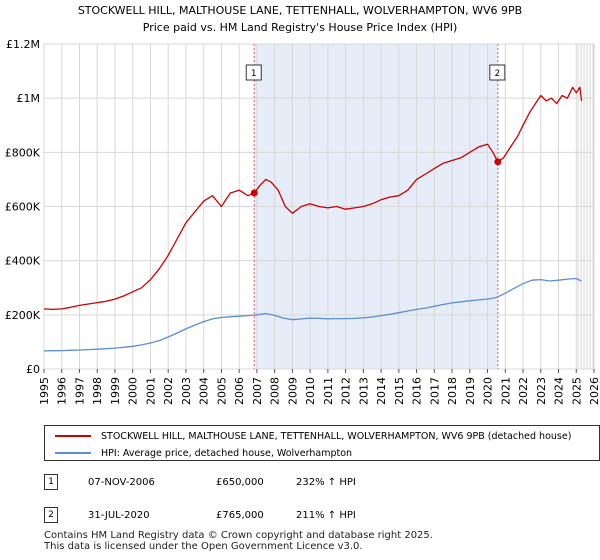  I want to click on x-tick-label: 1999, so click(115, 391).